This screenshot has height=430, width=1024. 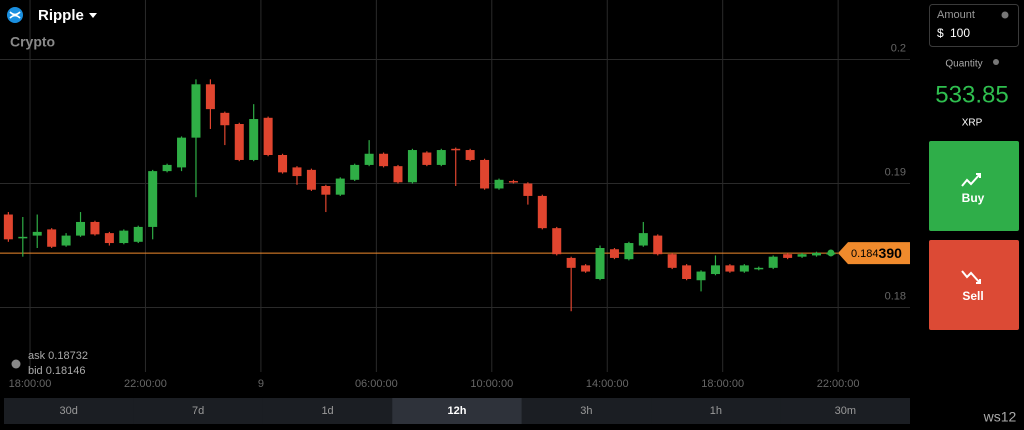 I want to click on amount-box, so click(x=974, y=25).